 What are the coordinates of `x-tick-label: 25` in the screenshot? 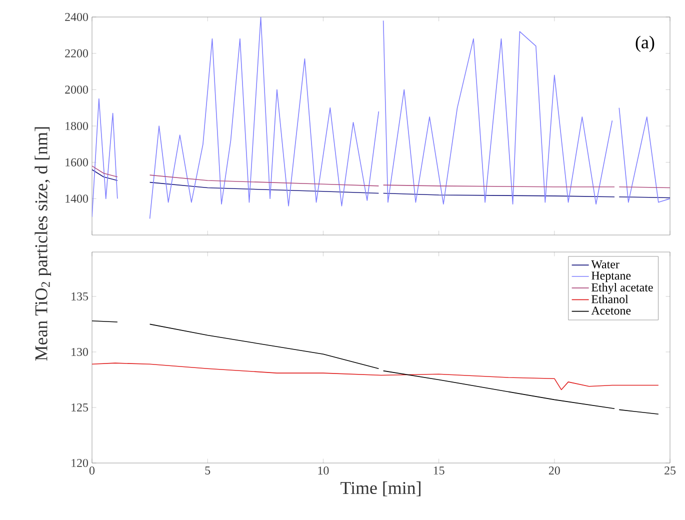 It's located at (670, 470).